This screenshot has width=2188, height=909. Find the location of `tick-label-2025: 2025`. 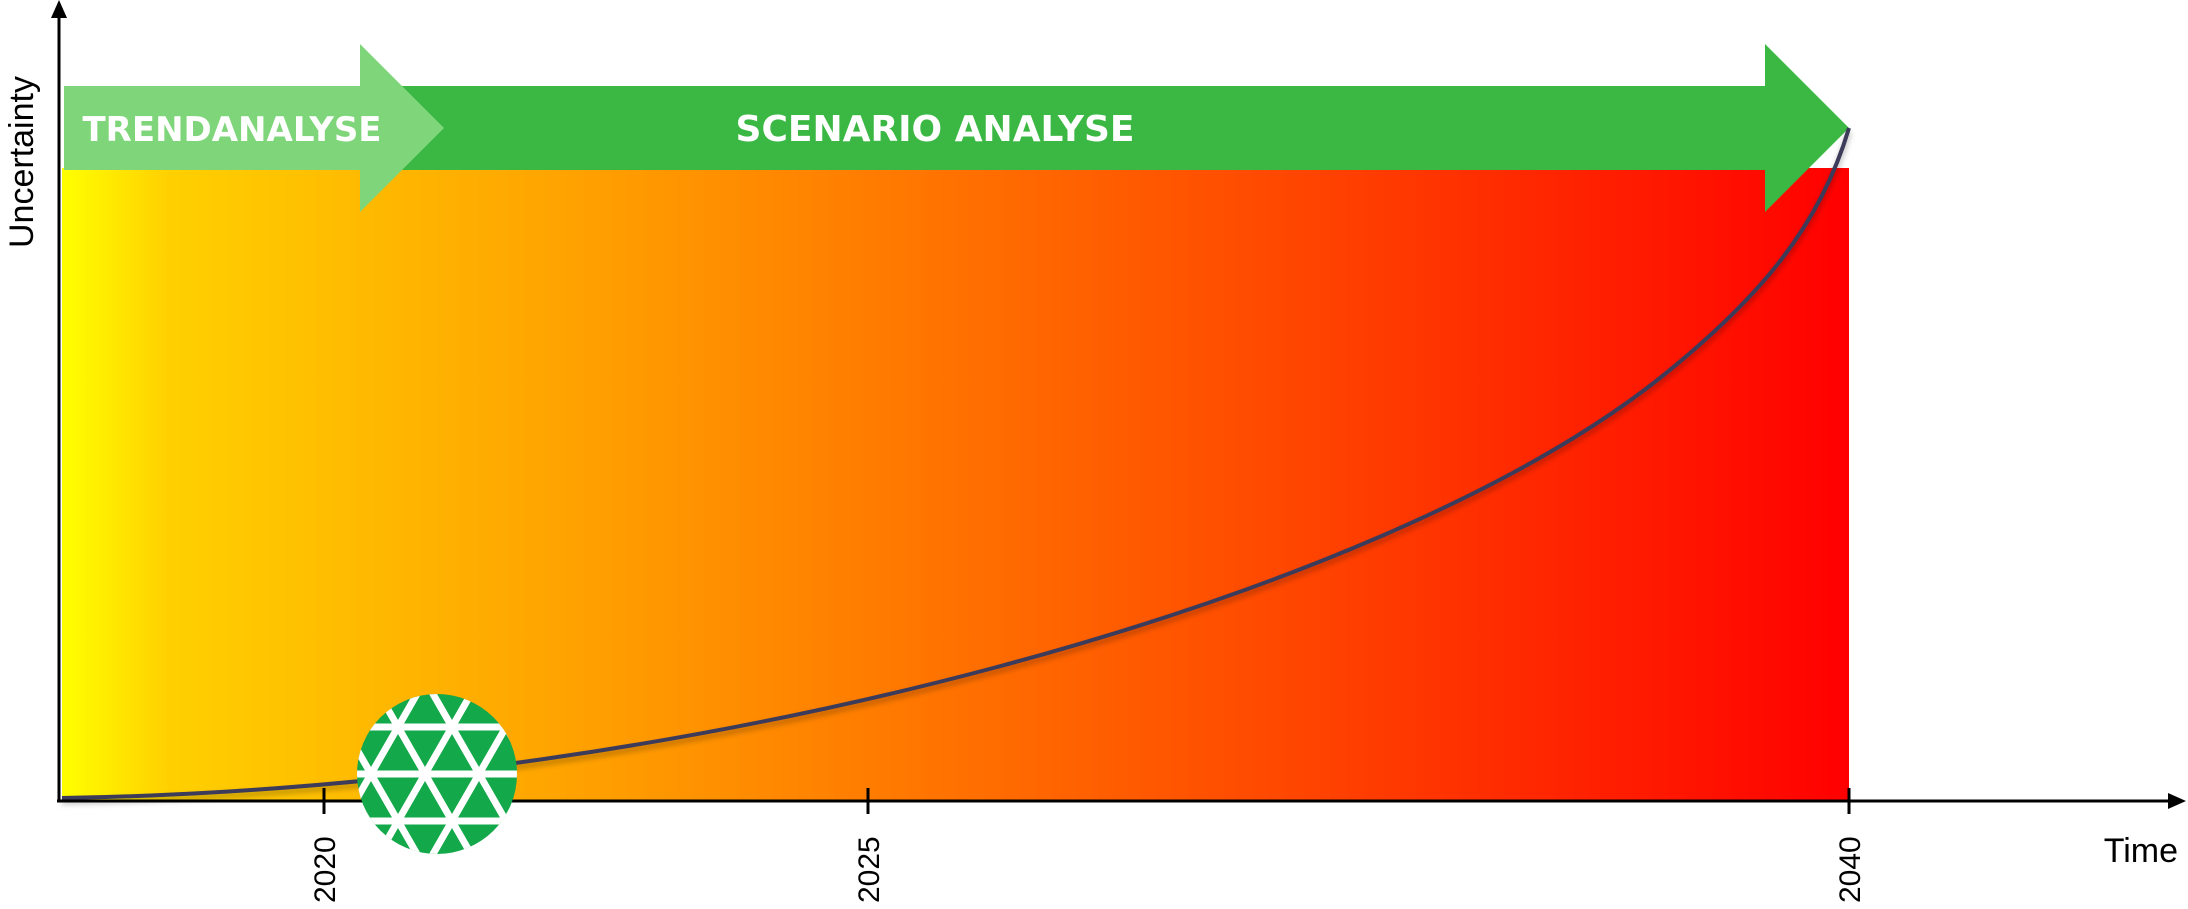

tick-label-2025: 2025 is located at coordinates (869, 869).